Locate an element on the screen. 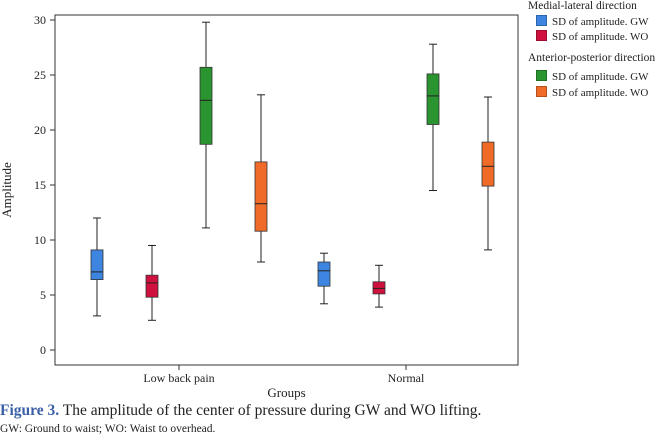 The image size is (672, 439). legend-label-ap-gw: SD of amplitude. GW is located at coordinates (600, 77).